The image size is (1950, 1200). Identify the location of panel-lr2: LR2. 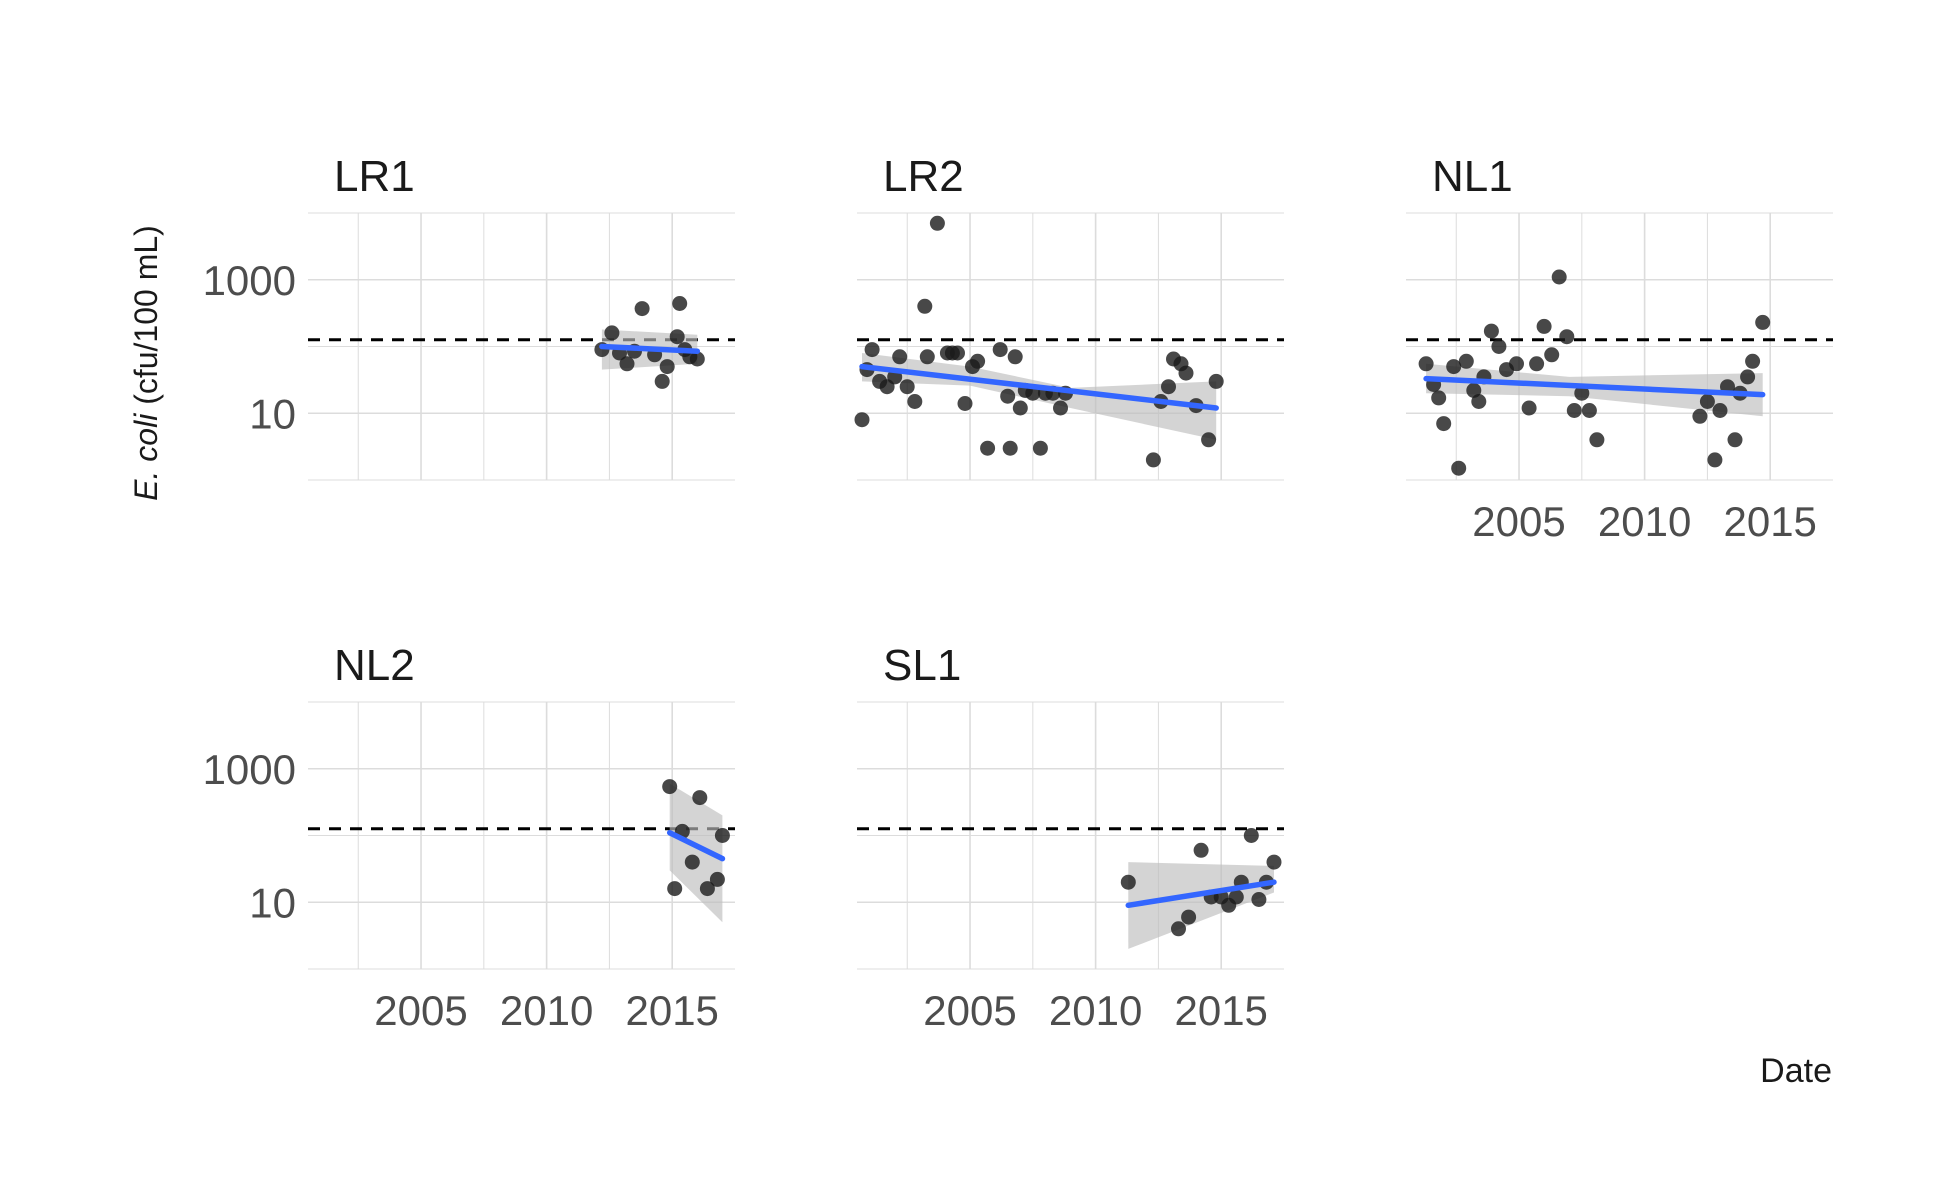
(1069, 316).